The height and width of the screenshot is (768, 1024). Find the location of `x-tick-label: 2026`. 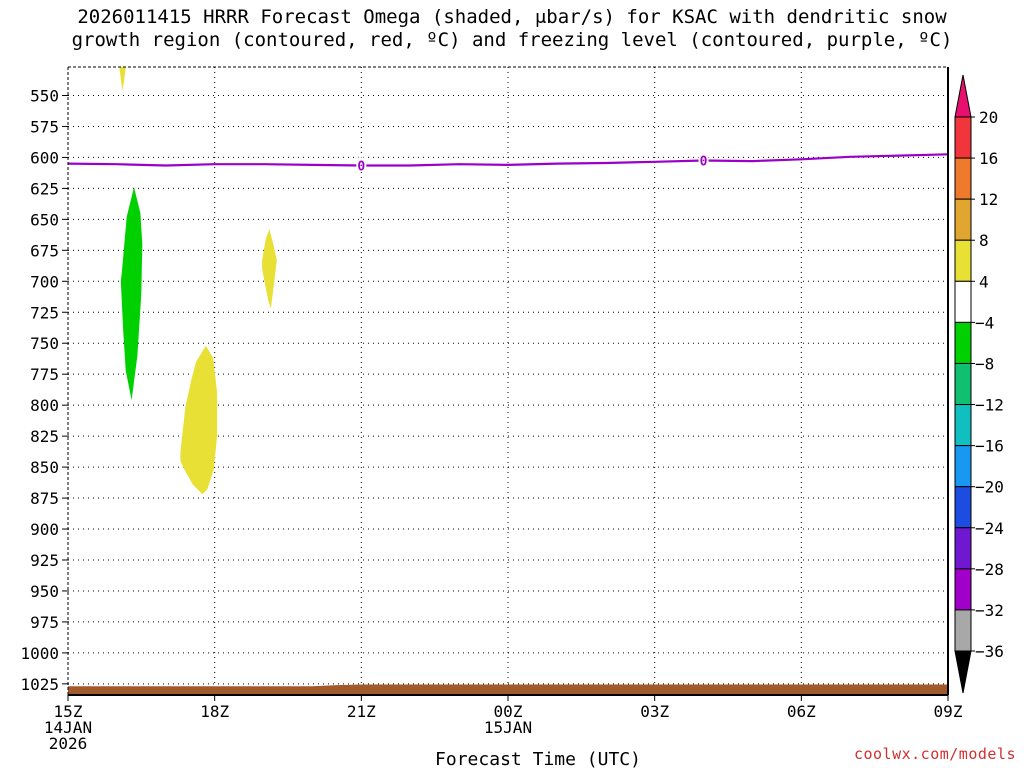

x-tick-label: 2026 is located at coordinates (68, 743).